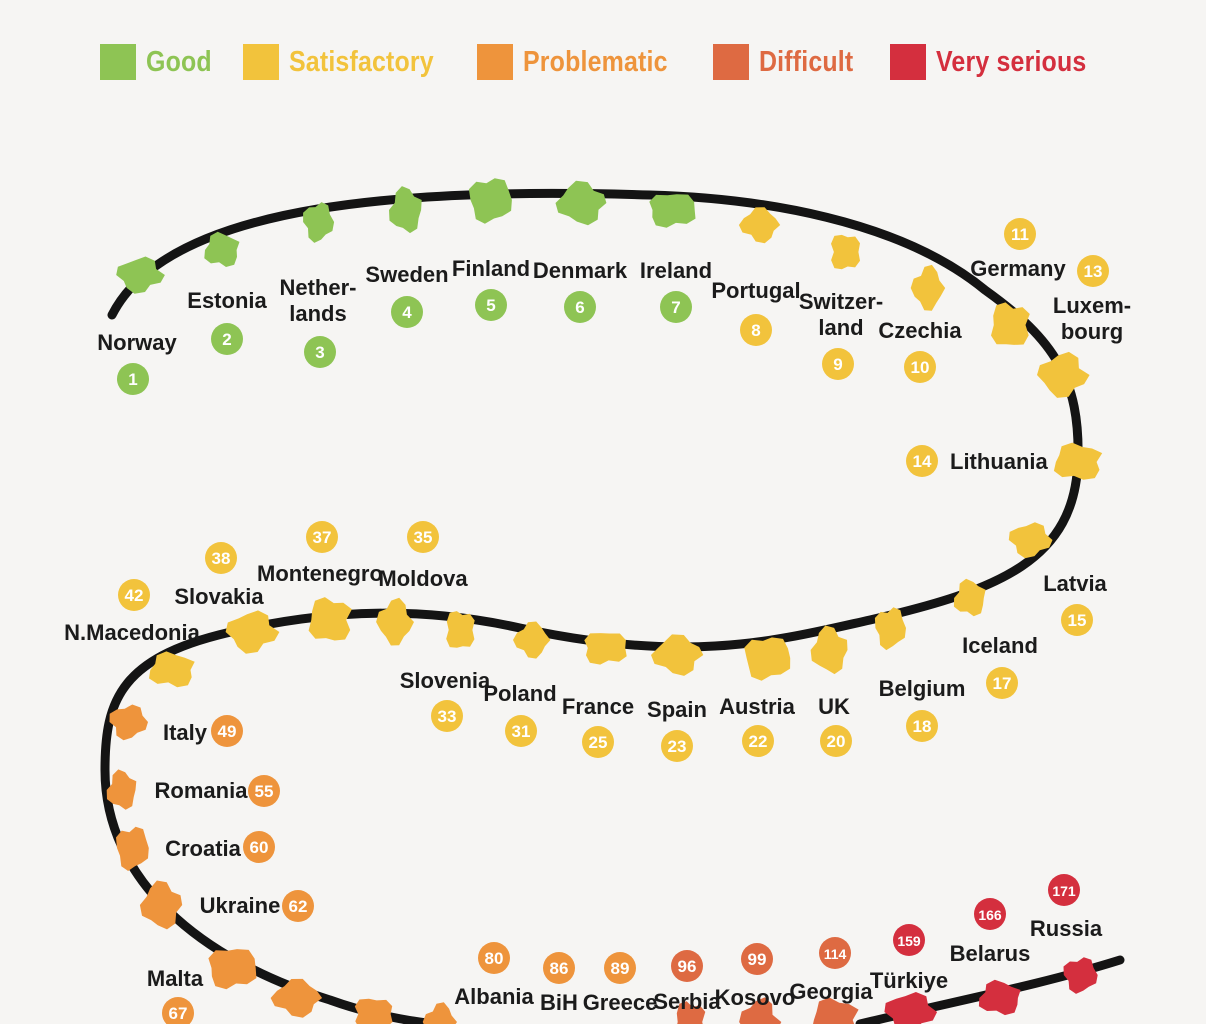 This screenshot has width=1206, height=1024. What do you see at coordinates (677, 655) in the screenshot?
I see `country-shape-spain` at bounding box center [677, 655].